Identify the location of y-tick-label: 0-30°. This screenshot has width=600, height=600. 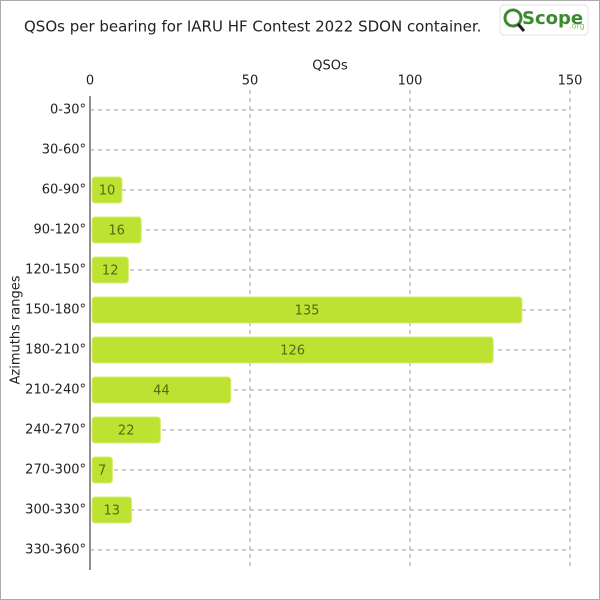
(68, 110).